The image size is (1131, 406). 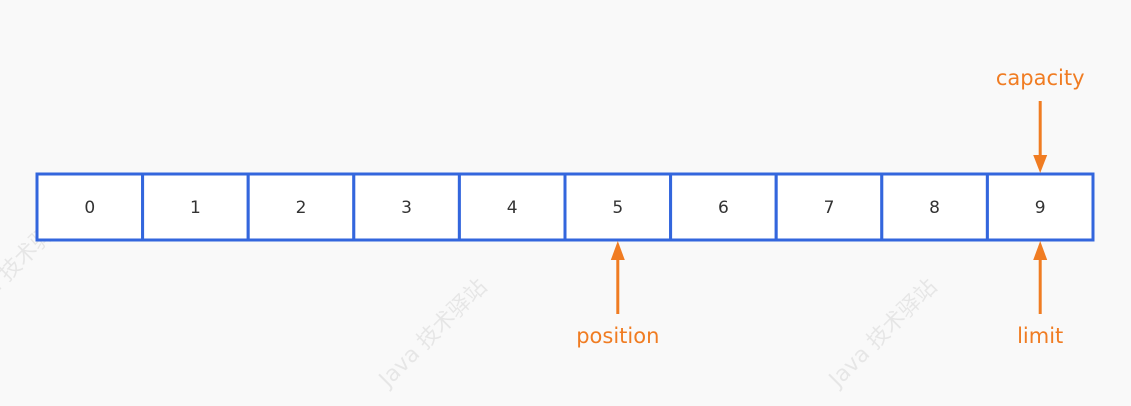 What do you see at coordinates (1040, 294) in the screenshot?
I see `pointer-limit: limit` at bounding box center [1040, 294].